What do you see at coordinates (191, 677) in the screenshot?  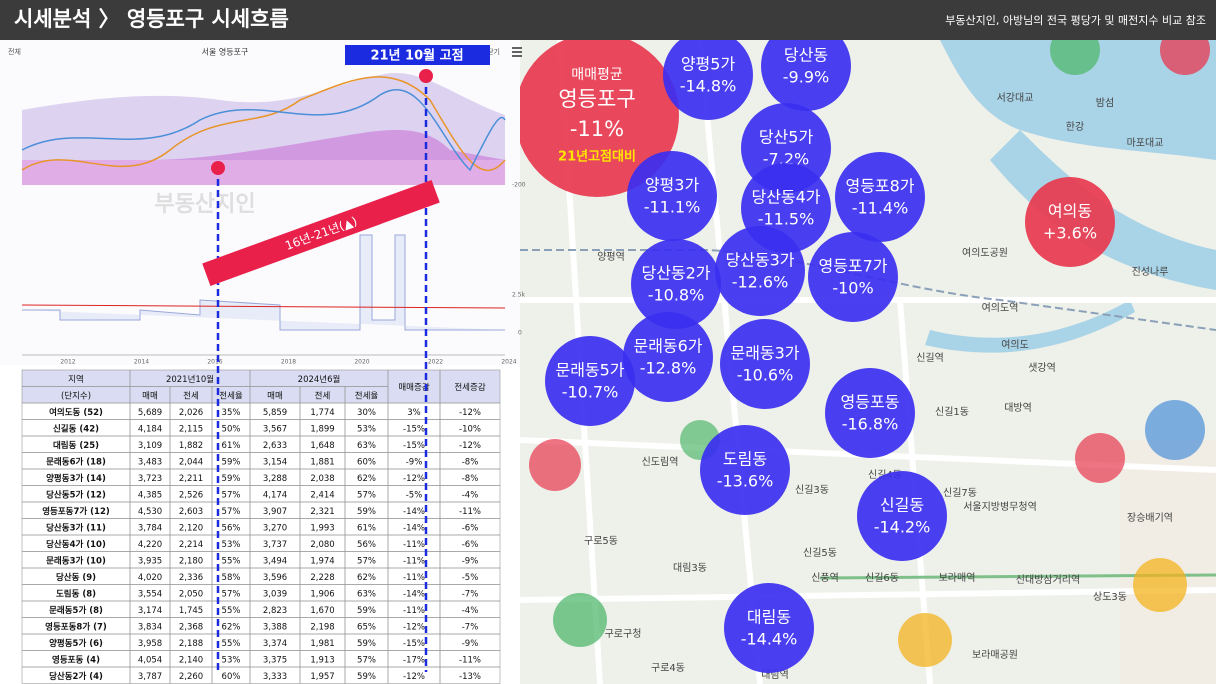 I see `table-text: 2,260` at bounding box center [191, 677].